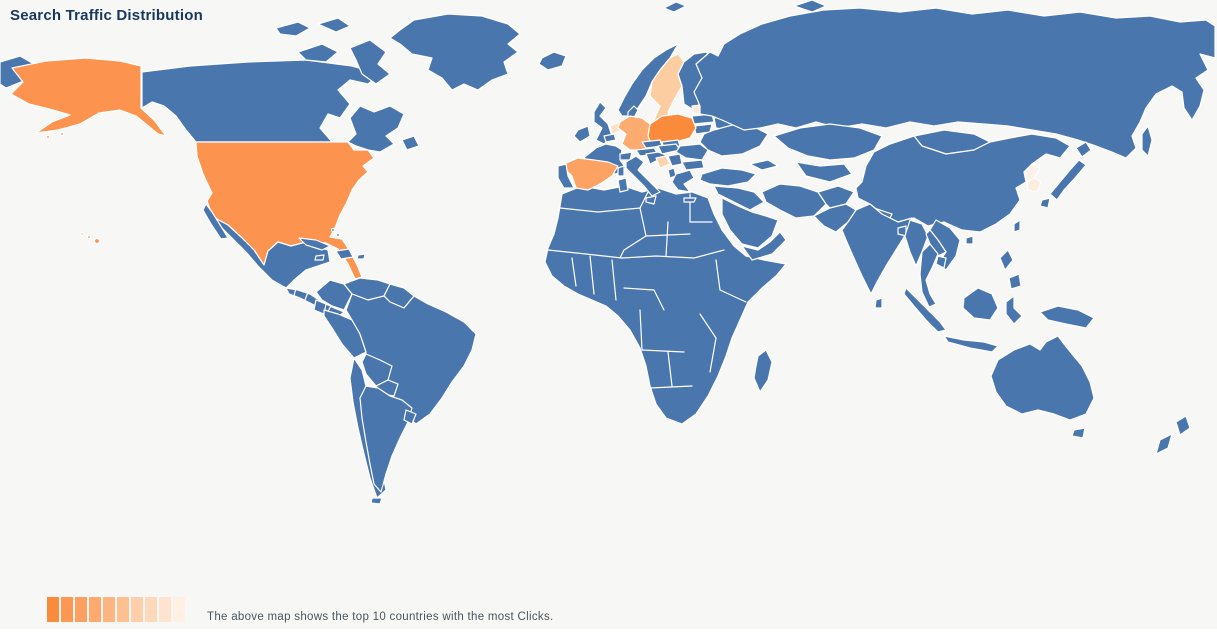 This screenshot has width=1217, height=643. What do you see at coordinates (1032, 173) in the screenshot?
I see `country-north-korea` at bounding box center [1032, 173].